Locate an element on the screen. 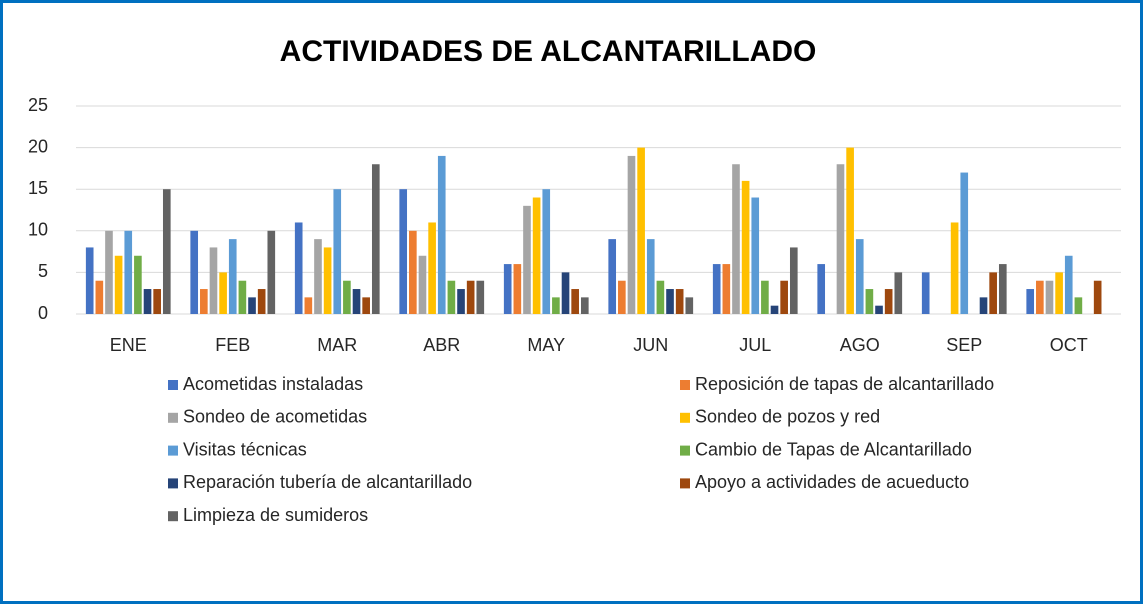  x-tick-label: JUL is located at coordinates (755, 345).